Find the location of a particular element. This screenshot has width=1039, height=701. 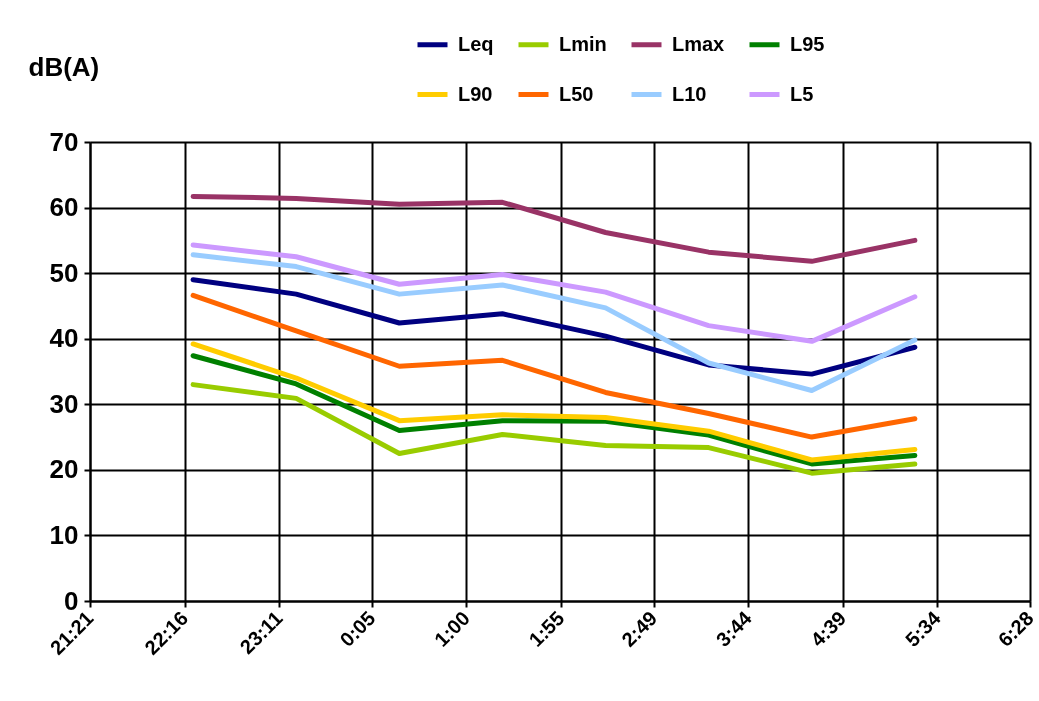

y-tick-label: 30 is located at coordinates (64, 403).